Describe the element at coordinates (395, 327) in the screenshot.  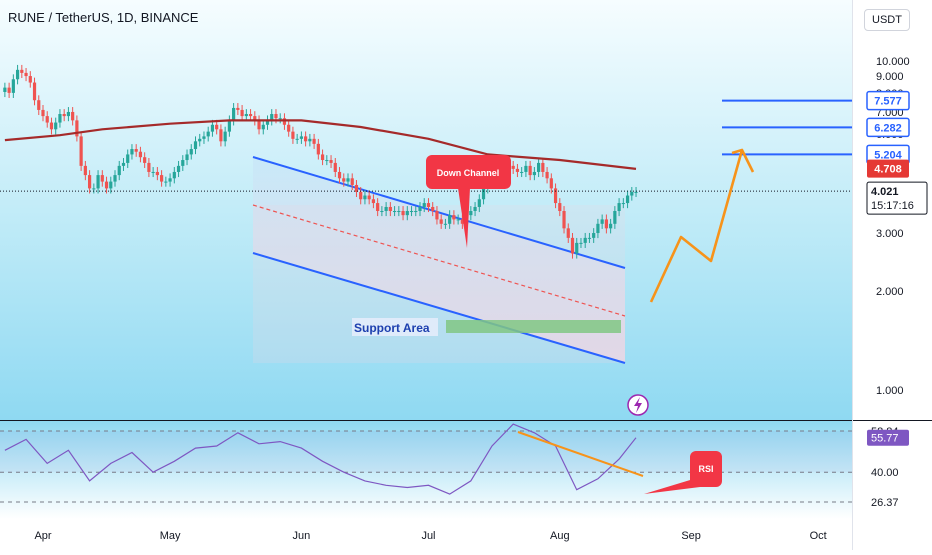
I see `support-area-label-bg` at that location.